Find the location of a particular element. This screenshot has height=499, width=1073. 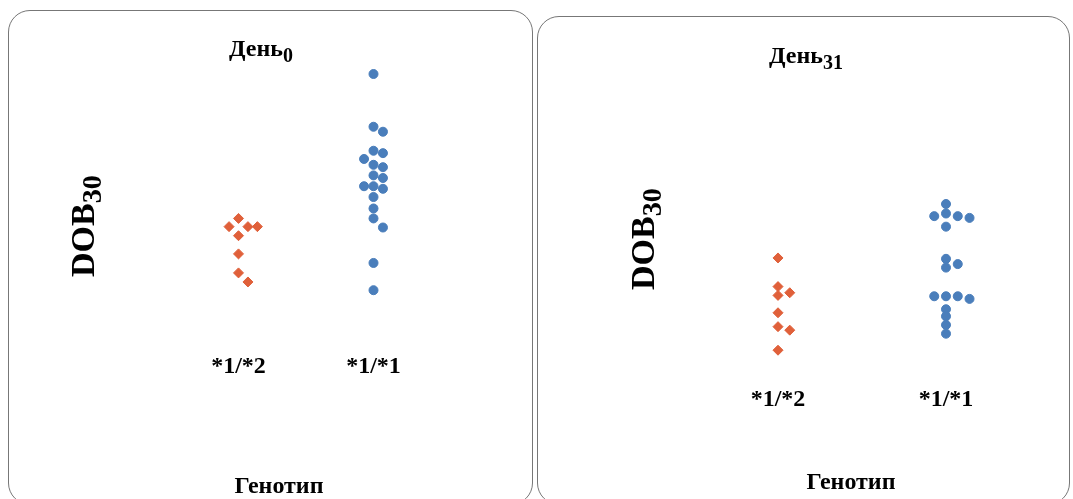

chart-title: День$_{0}$ is located at coordinates (261, 51).